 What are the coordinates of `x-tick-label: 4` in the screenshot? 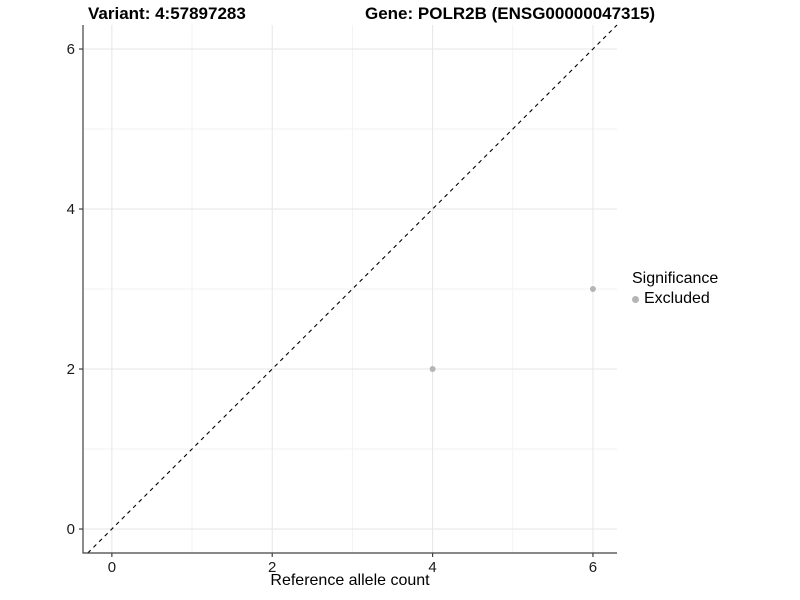 It's located at (432, 567).